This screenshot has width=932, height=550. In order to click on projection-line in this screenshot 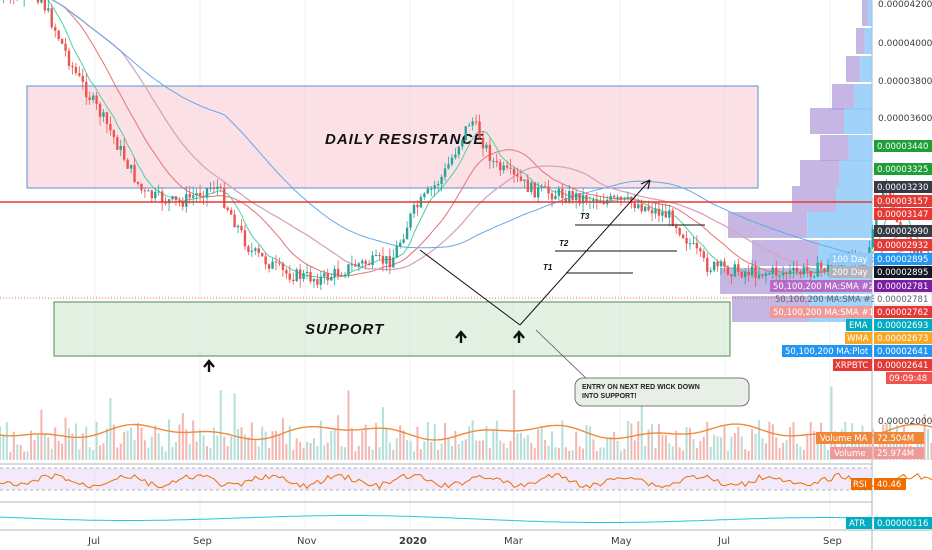, I will do `click(585, 252)`.